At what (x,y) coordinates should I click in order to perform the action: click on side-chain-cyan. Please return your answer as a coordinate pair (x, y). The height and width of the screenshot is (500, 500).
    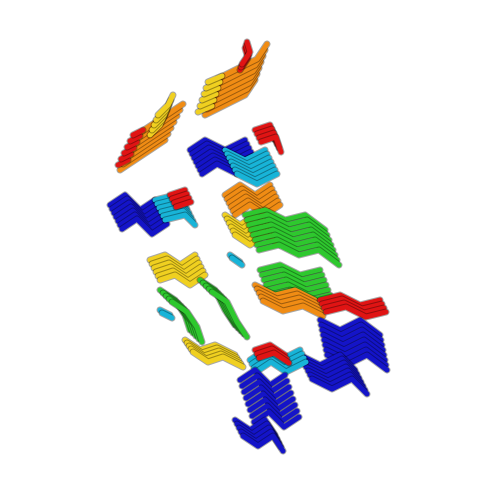
    Looking at the image, I should click on (166, 314).